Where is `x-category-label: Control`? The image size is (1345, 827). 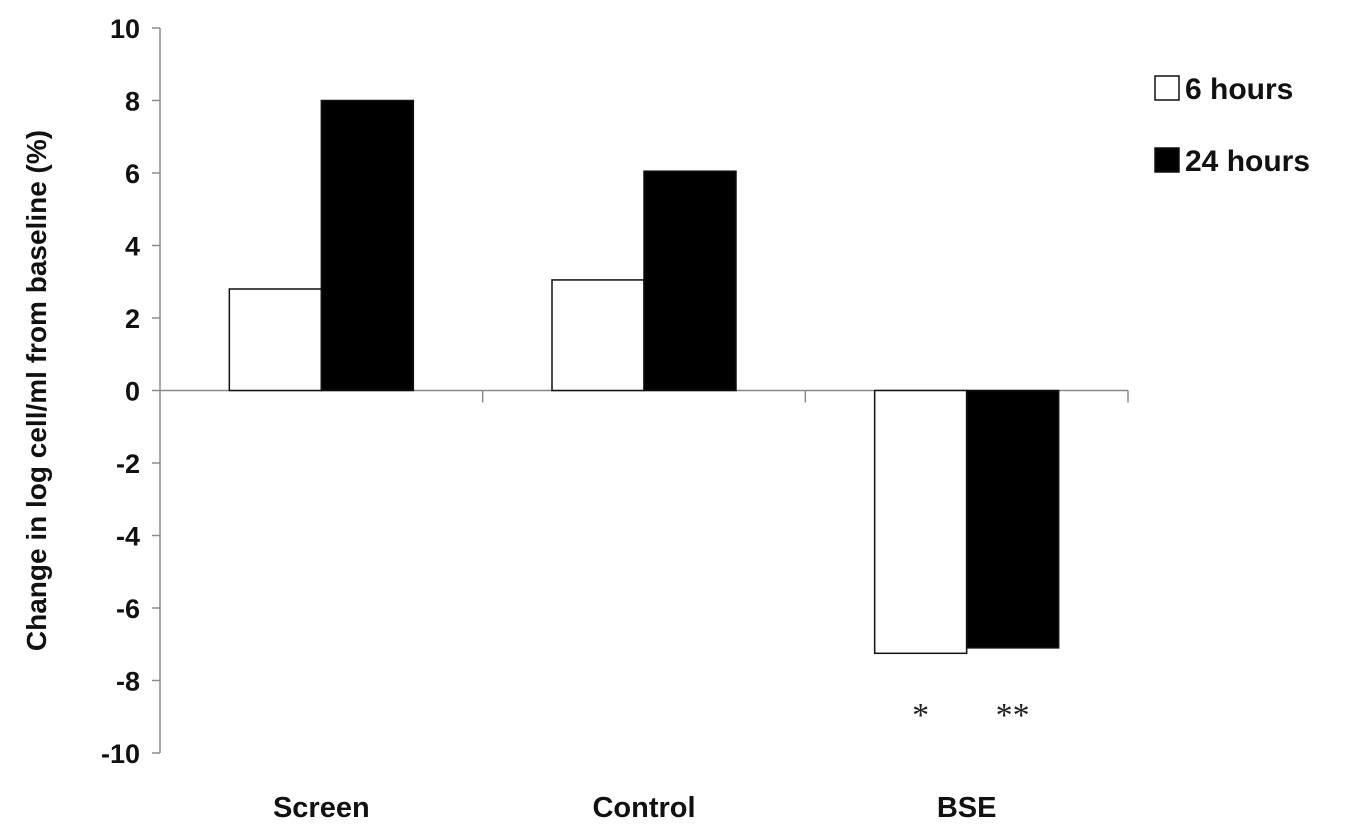
x-category-label: Control is located at coordinates (643, 808).